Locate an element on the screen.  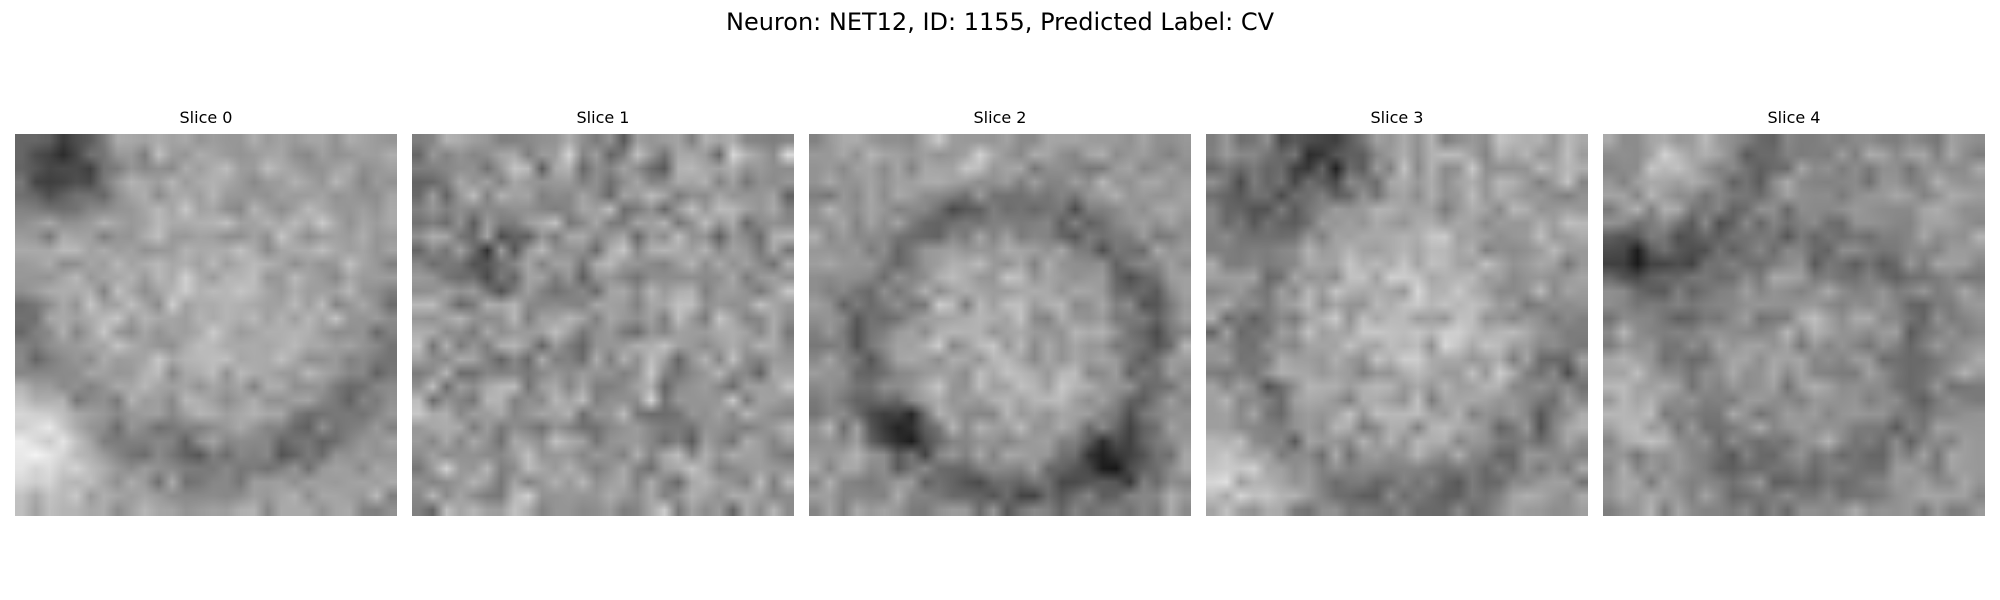
slice-title-3: Slice 3 is located at coordinates (1397, 117).